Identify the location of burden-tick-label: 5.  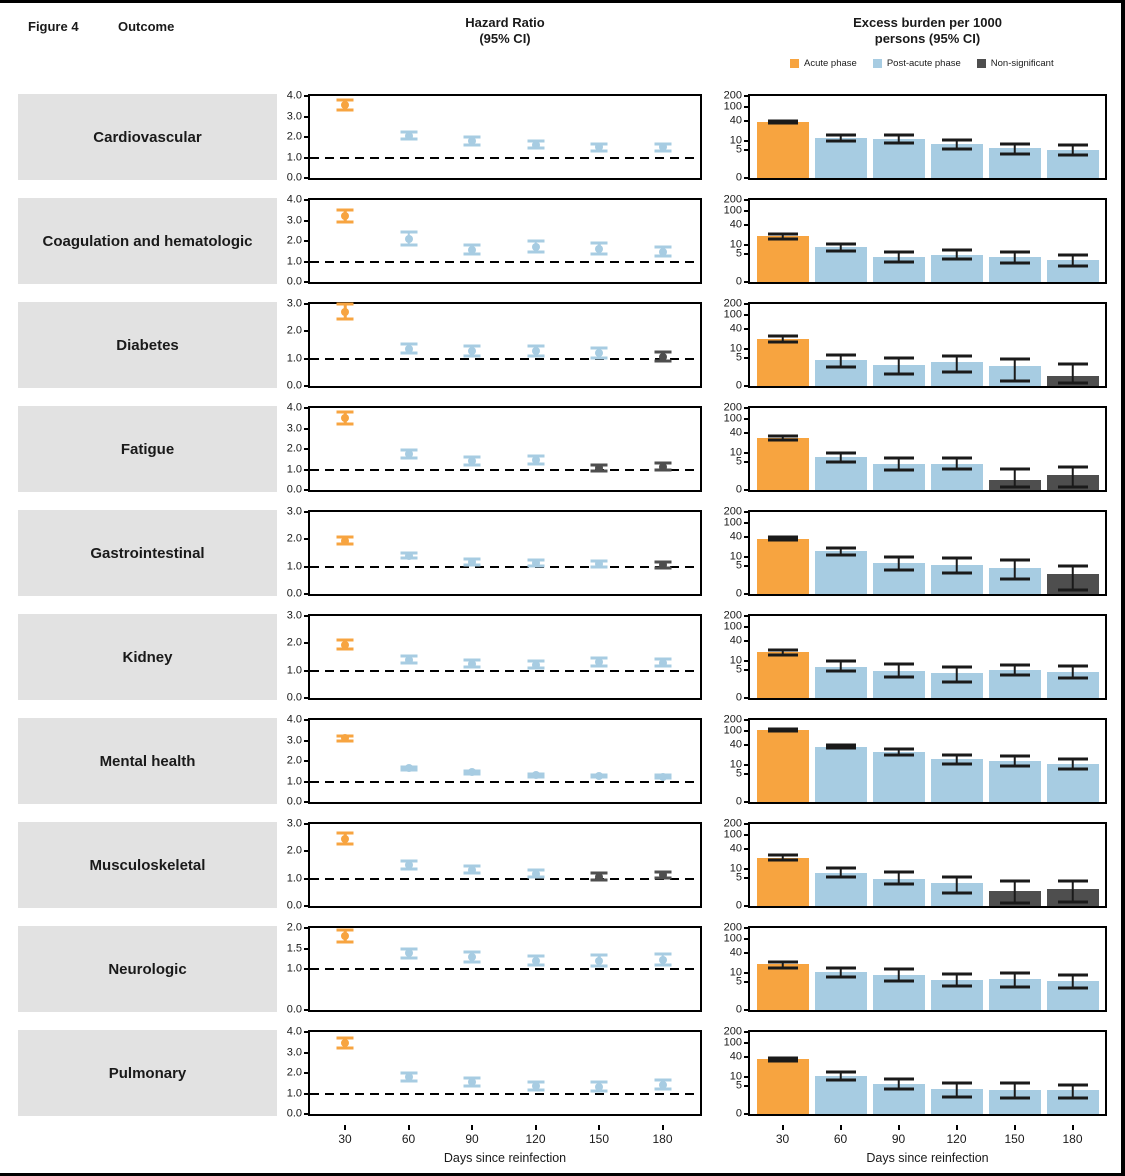
(738, 669).